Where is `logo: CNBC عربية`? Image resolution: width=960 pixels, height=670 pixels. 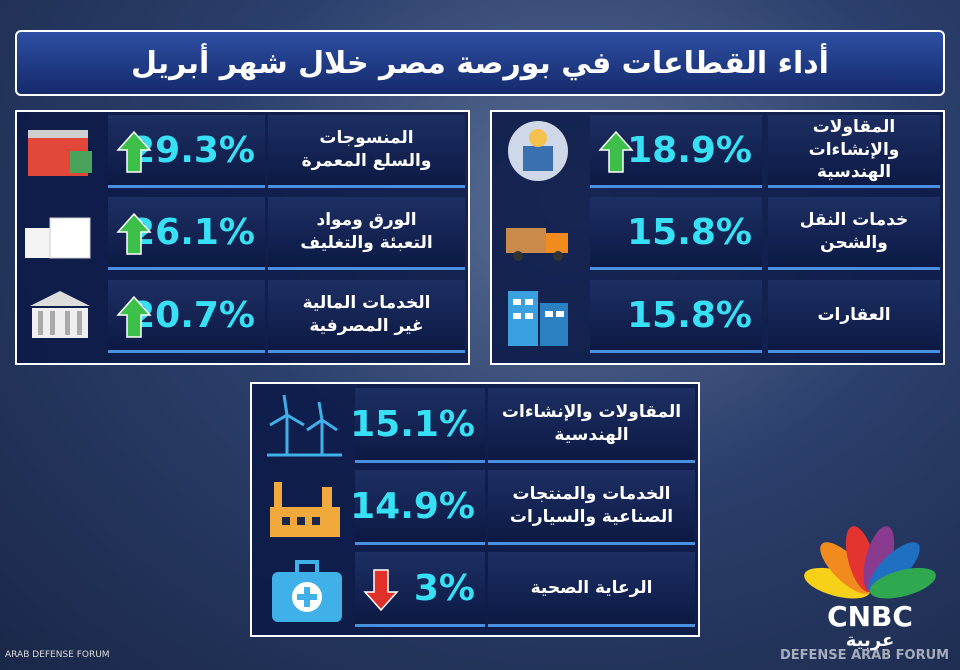
logo: CNBC عربية is located at coordinates (870, 585).